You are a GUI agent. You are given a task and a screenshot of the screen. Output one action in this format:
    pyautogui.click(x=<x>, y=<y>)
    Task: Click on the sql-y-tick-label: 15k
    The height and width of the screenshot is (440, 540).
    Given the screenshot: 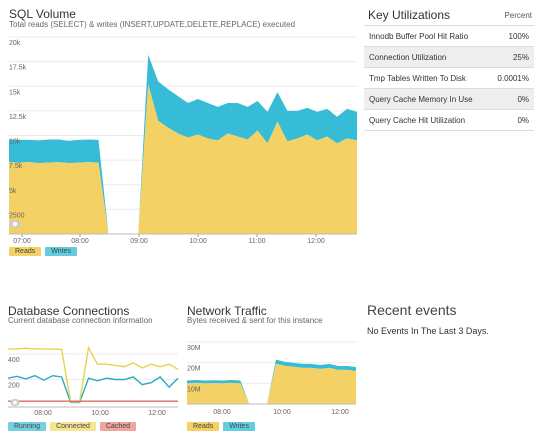 What is the action you would take?
    pyautogui.click(x=15, y=92)
    